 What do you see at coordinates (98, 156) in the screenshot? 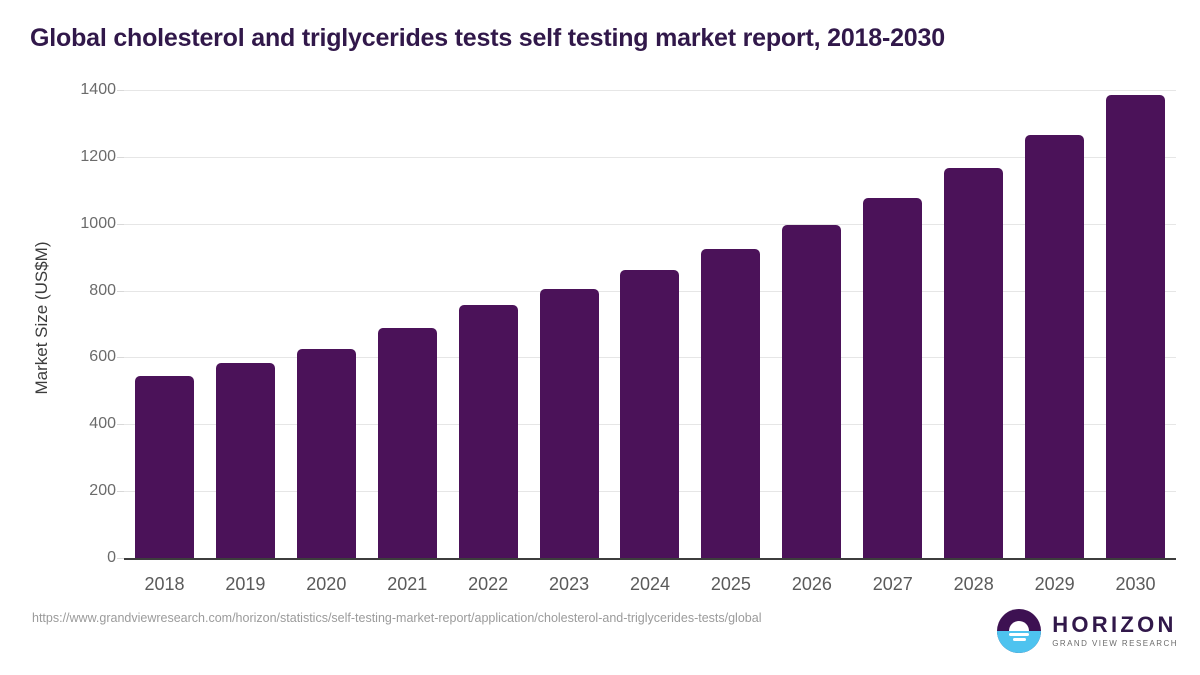
I see `y-tick-label: 1200` at bounding box center [98, 156].